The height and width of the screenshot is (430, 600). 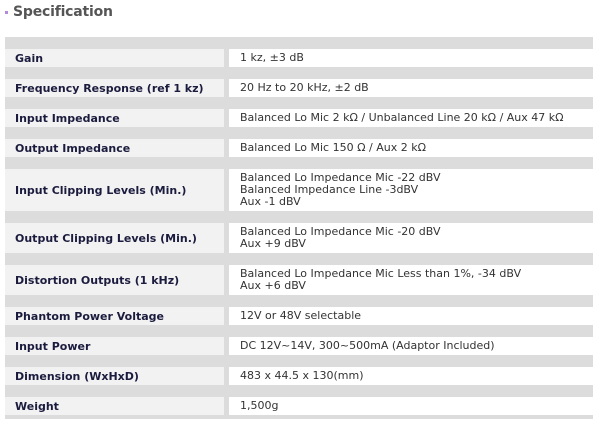 I want to click on spec-value-line: Aux +9 dBV, so click(x=273, y=243).